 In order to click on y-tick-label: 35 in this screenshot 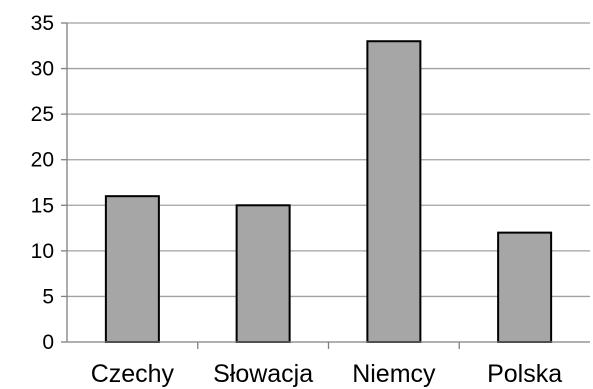, I will do `click(42, 23)`.